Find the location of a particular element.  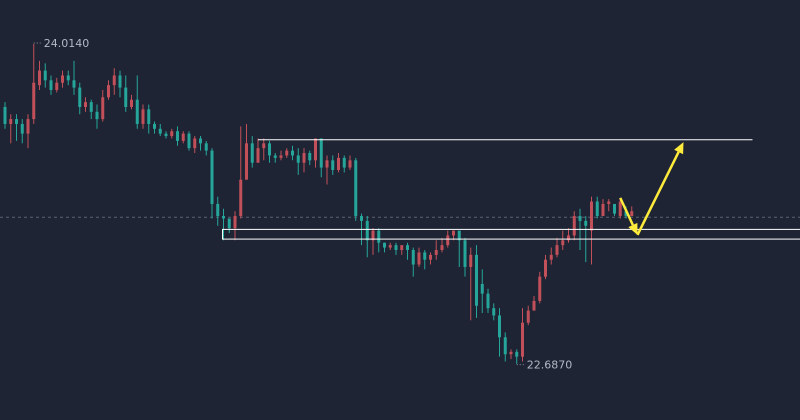

low-price-label: 22.6870 is located at coordinates (550, 365).